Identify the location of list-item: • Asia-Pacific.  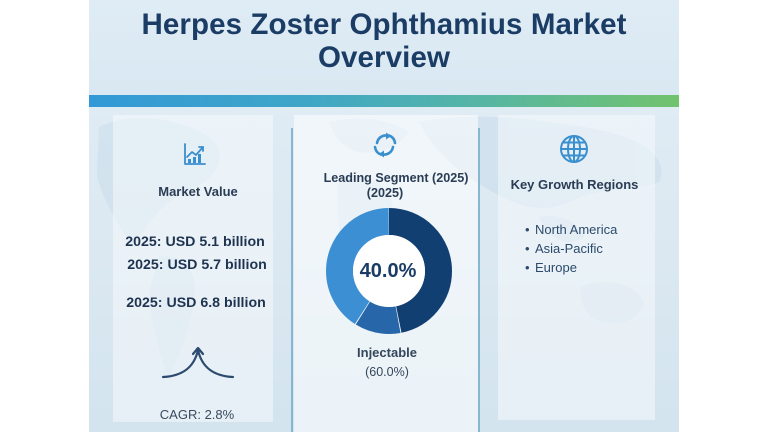
(571, 250).